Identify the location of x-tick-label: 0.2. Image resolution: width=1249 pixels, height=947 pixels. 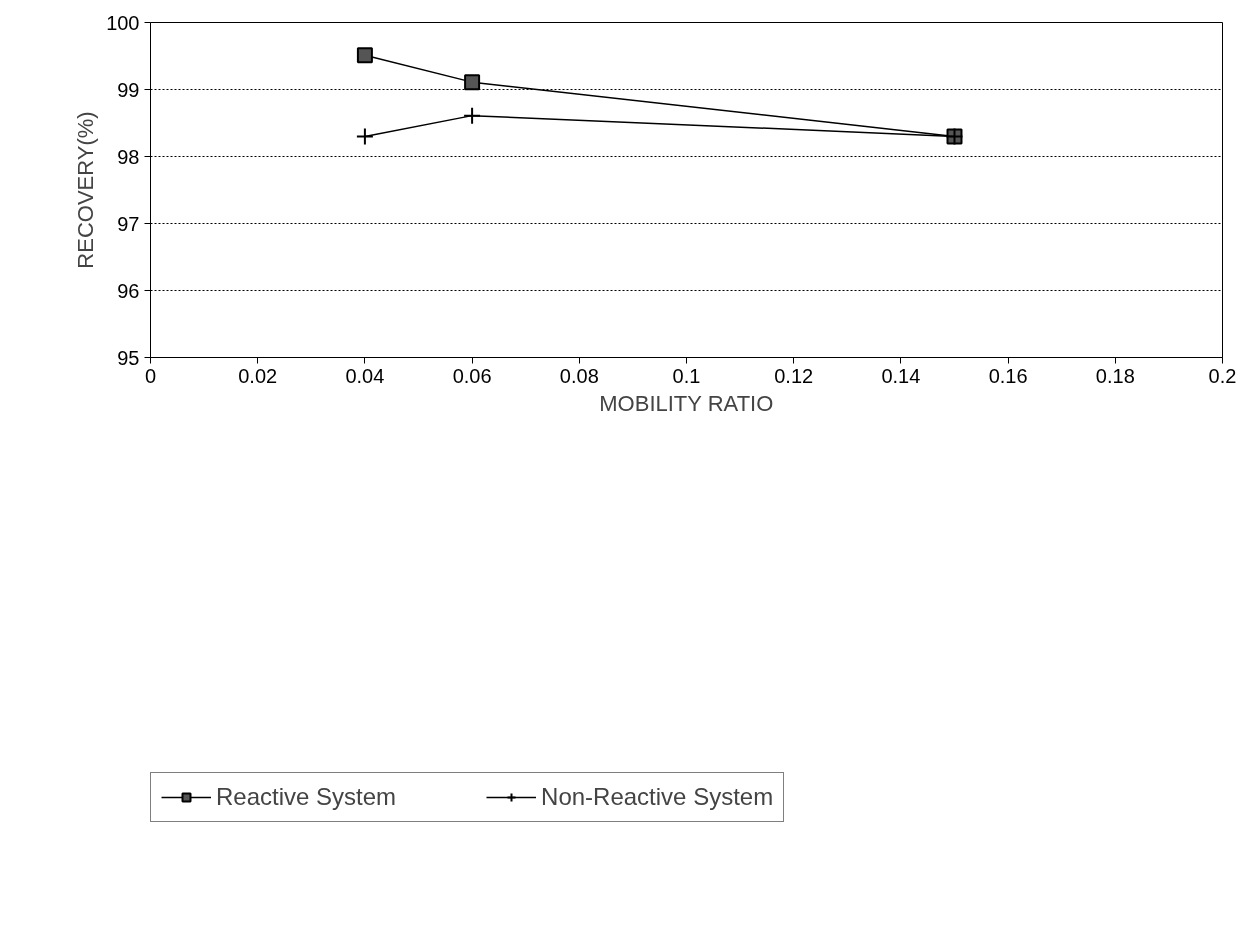
(1222, 375).